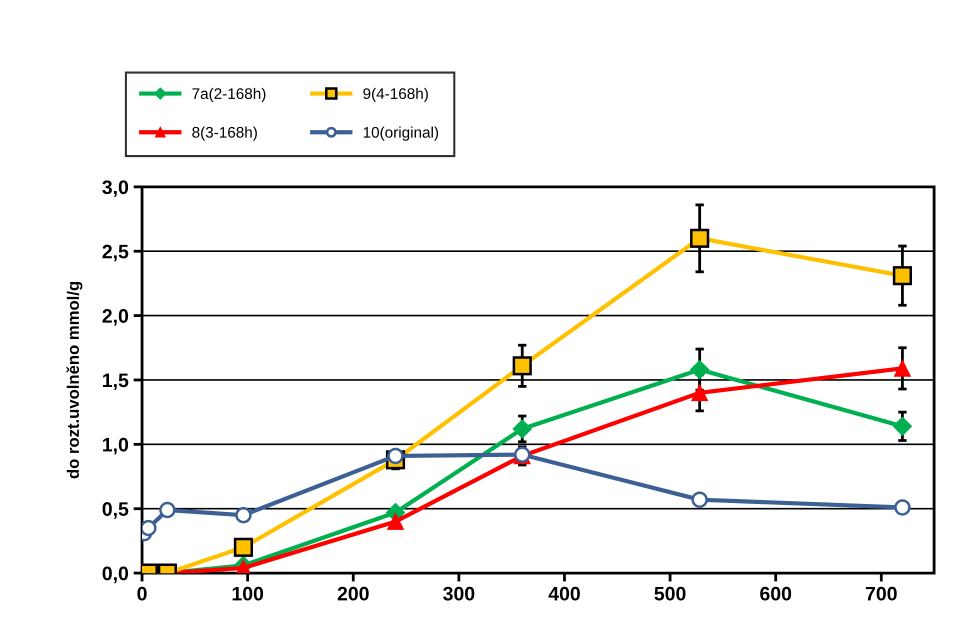 The width and height of the screenshot is (963, 627). Describe the element at coordinates (115, 188) in the screenshot. I see `y-tick-label: 3,0` at that location.